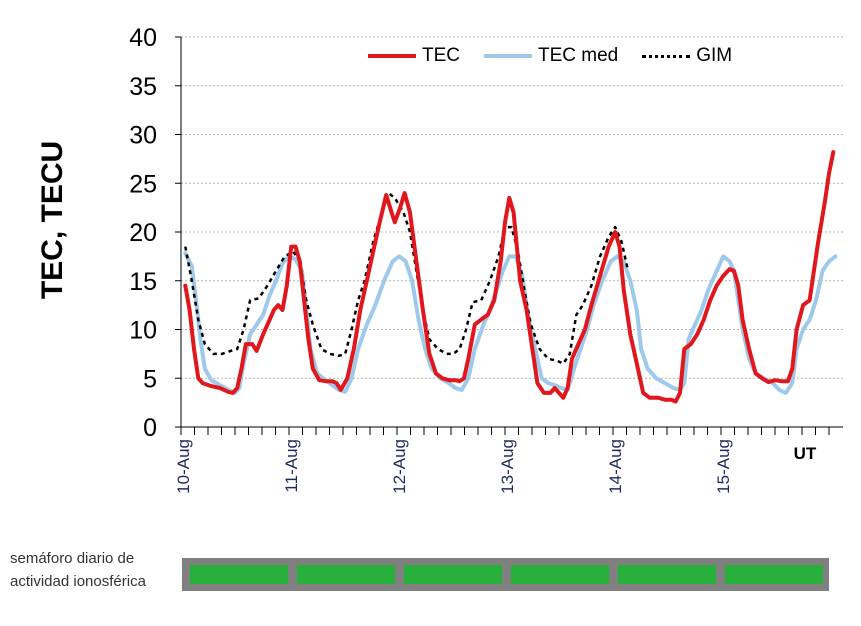  What do you see at coordinates (714, 55) in the screenshot?
I see `legend-label-gim: GIM` at bounding box center [714, 55].